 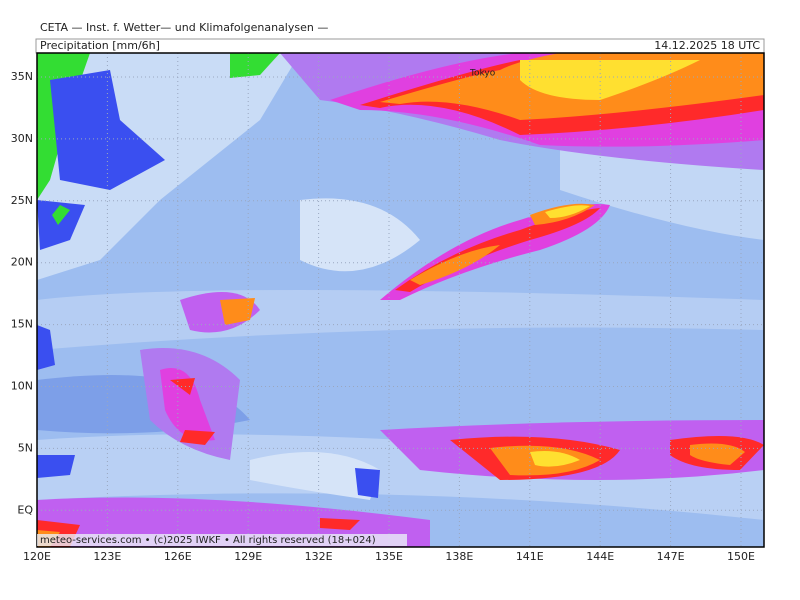 What do you see at coordinates (178, 556) in the screenshot?
I see `lon-label: 126E` at bounding box center [178, 556].